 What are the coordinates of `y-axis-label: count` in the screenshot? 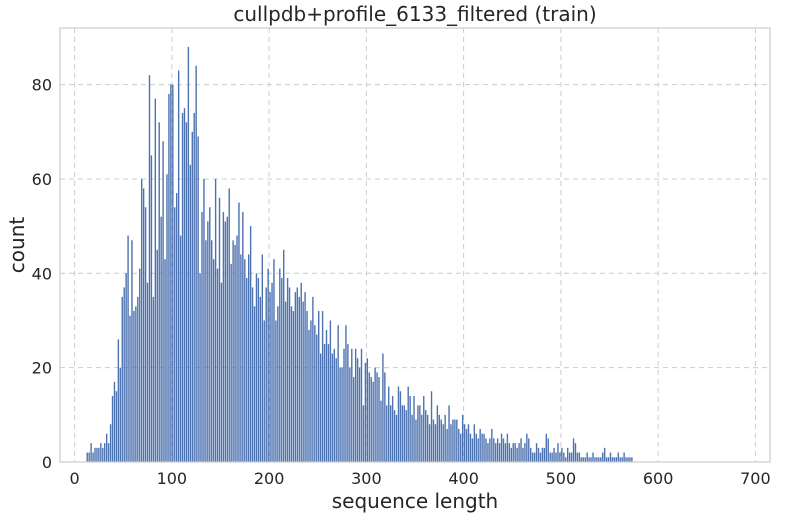 It's located at (17, 245).